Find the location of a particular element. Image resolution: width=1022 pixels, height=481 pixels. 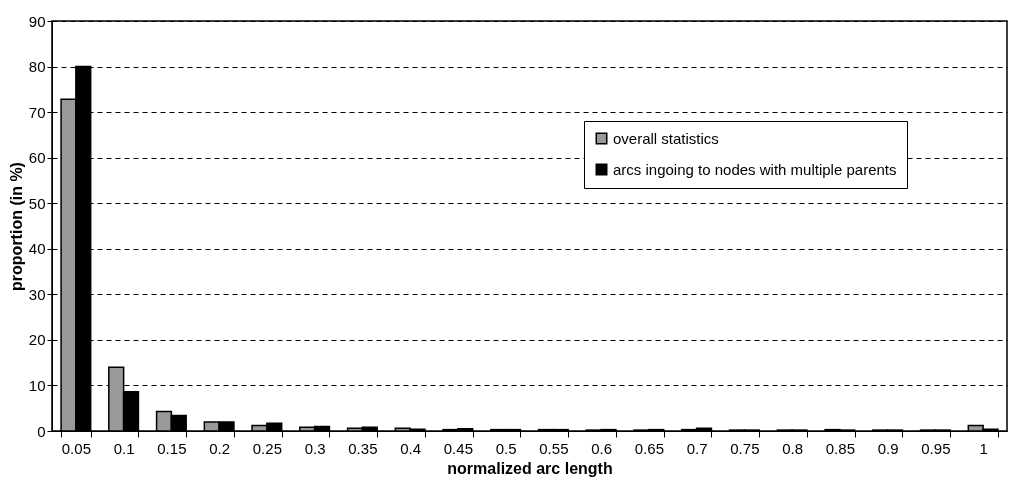

x-tick-label: 0.35 is located at coordinates (363, 448).